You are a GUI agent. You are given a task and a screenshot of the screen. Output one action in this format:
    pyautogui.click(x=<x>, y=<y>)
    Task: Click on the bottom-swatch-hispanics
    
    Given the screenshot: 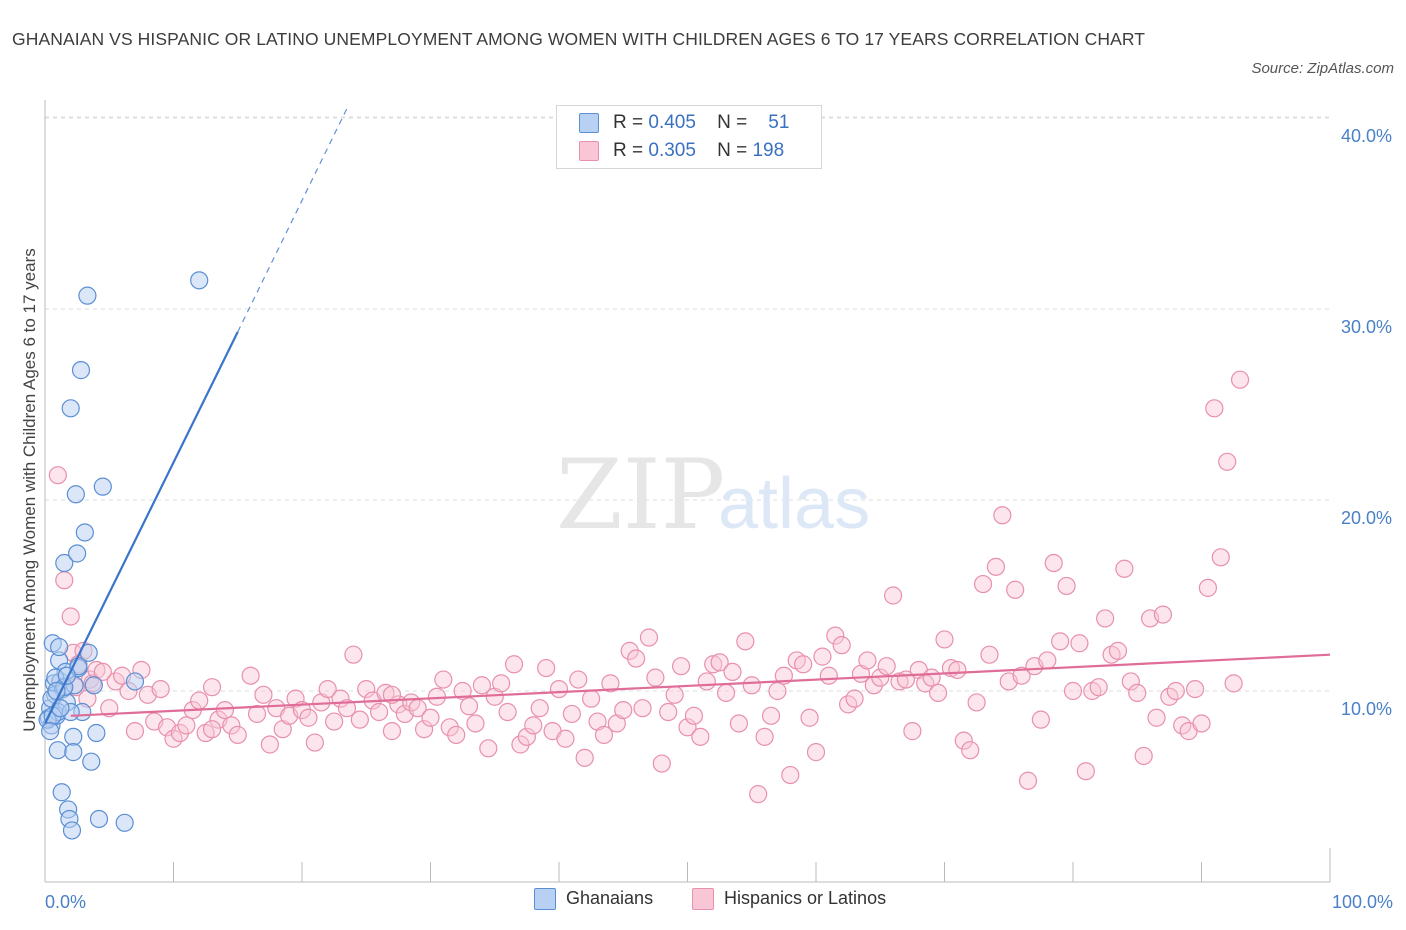 What is the action you would take?
    pyautogui.click(x=703, y=899)
    